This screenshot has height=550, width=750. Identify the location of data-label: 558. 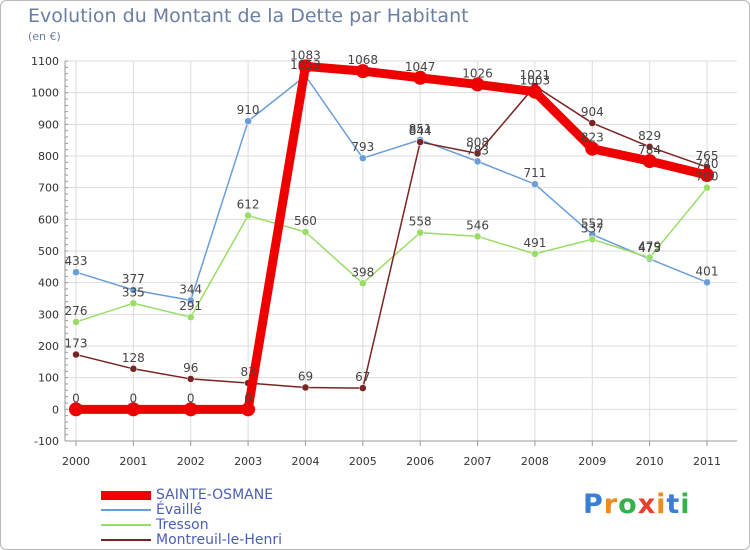
(420, 222).